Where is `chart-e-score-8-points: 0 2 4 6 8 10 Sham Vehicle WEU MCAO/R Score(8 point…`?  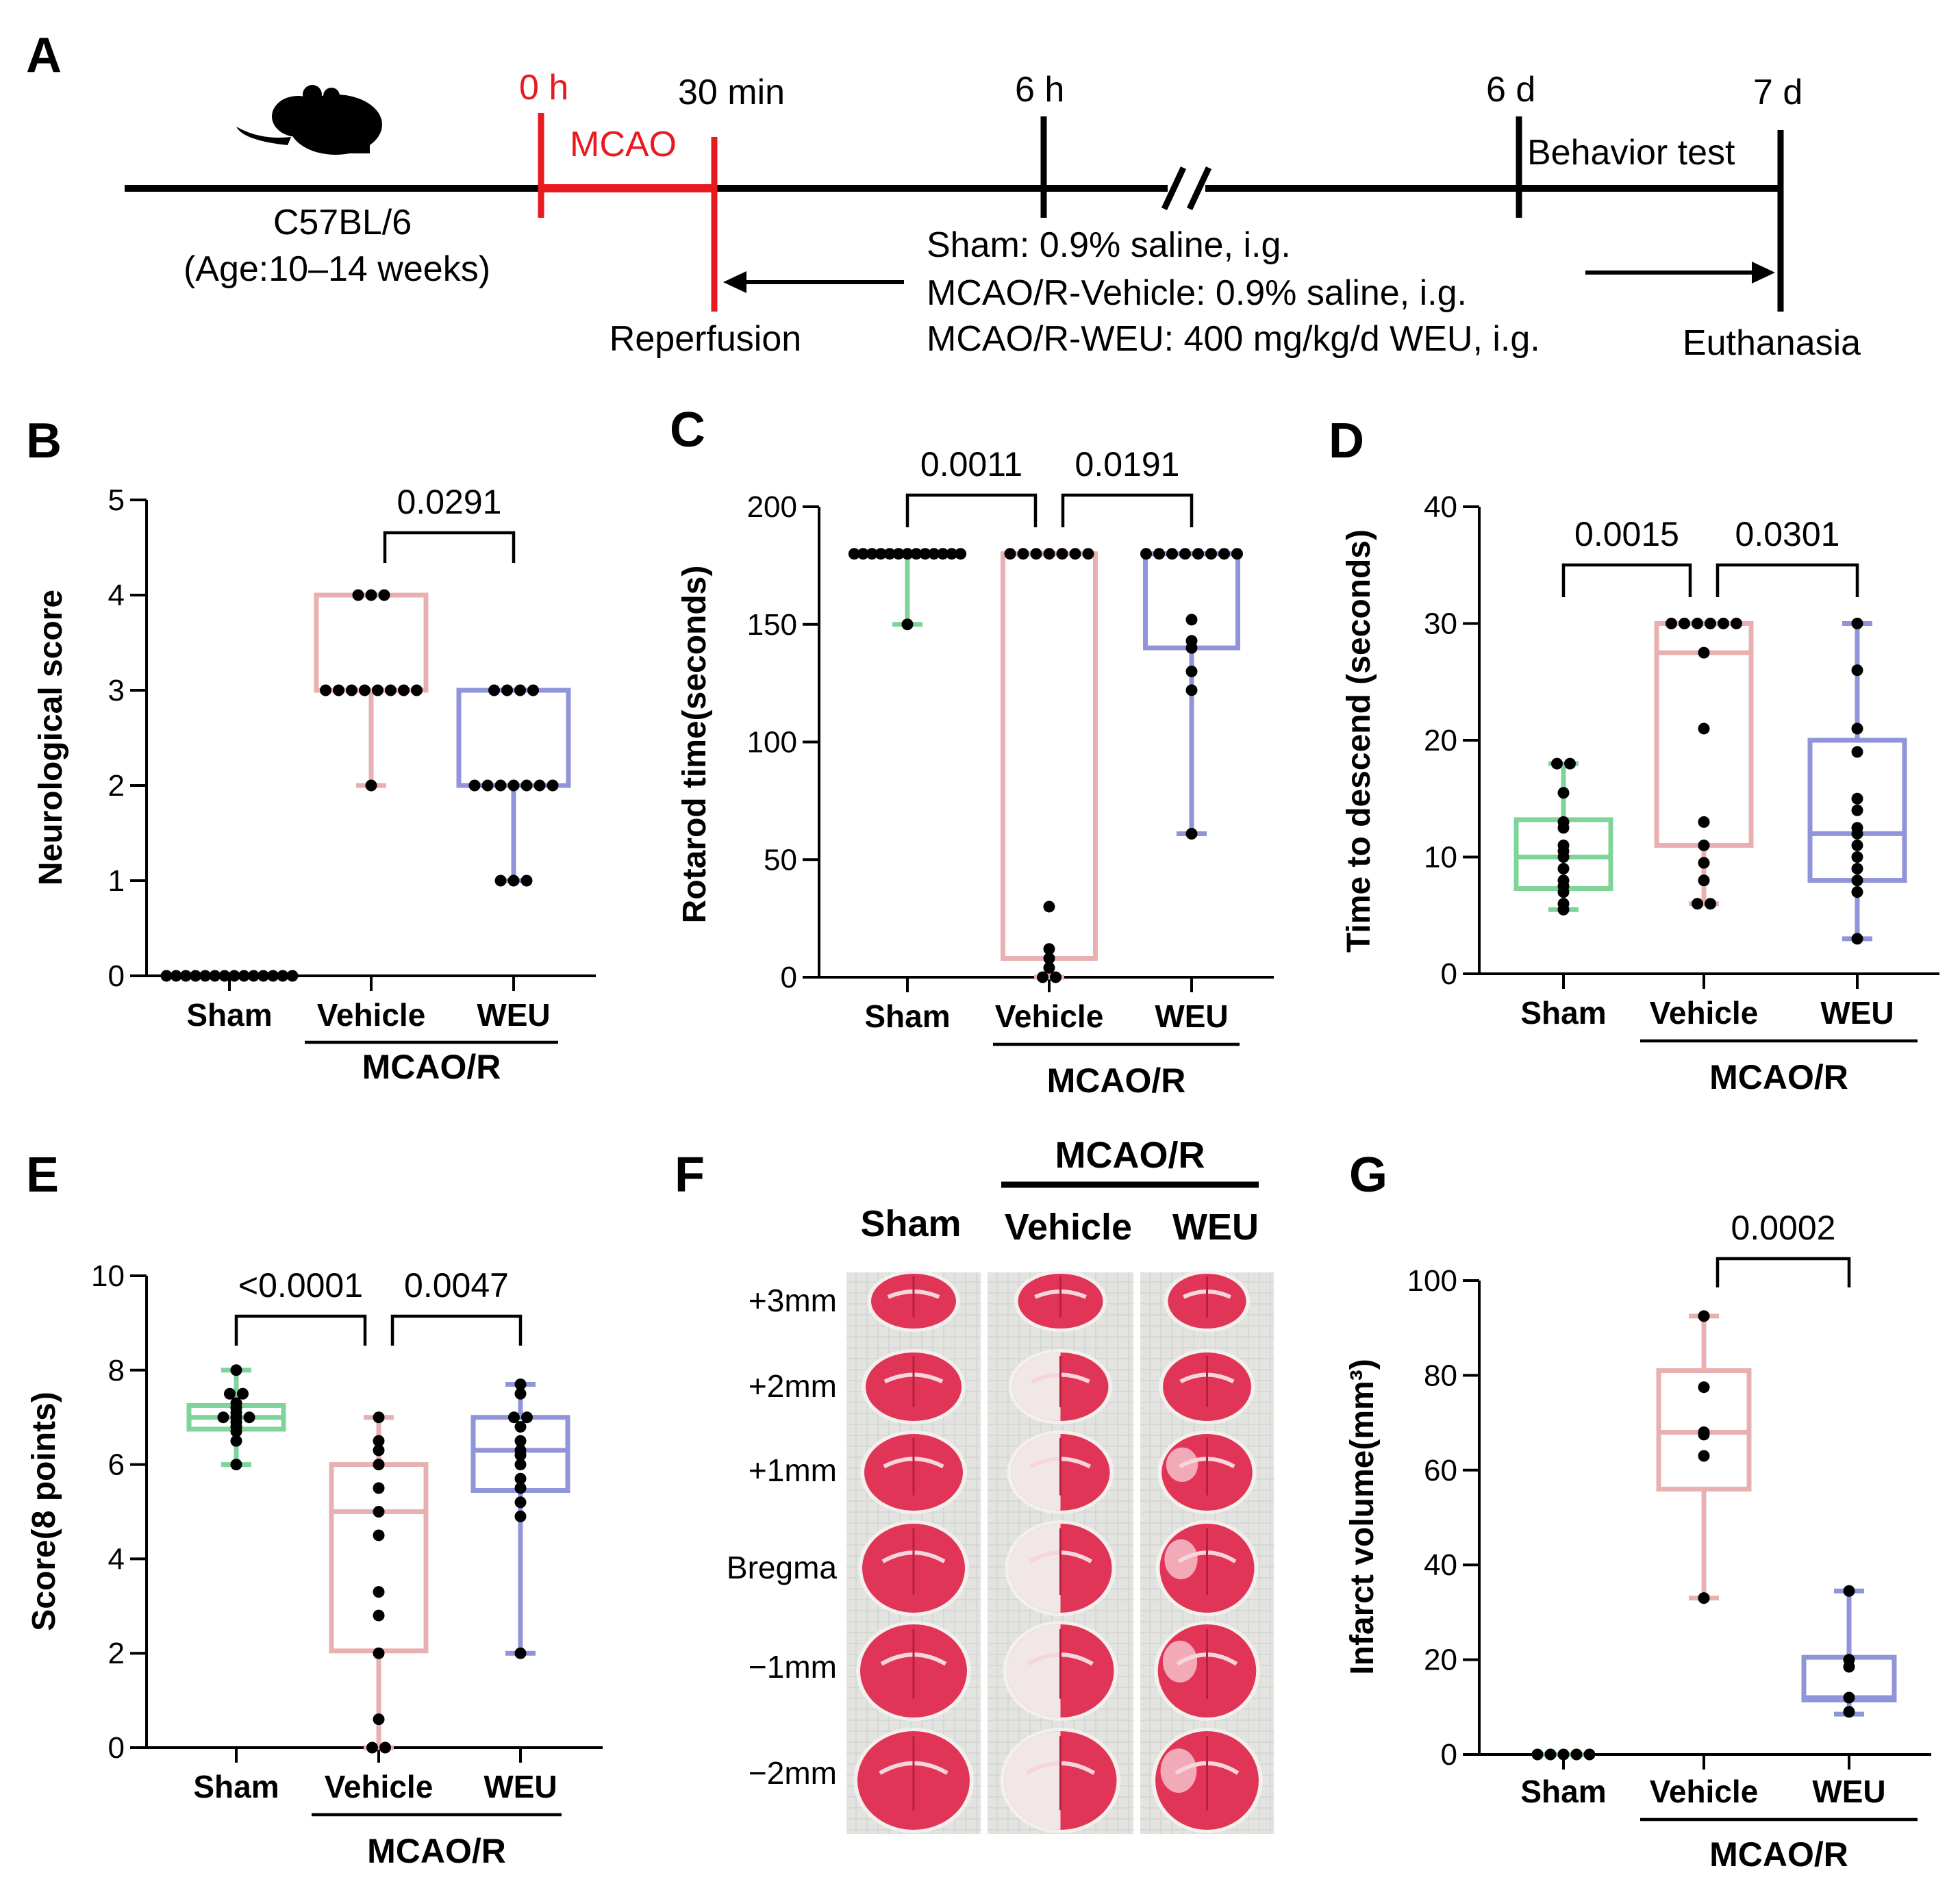
chart-e-score-8-points: 0 2 4 6 8 10 Sham Vehicle WEU MCAO/R Score(8 point… is located at coordinates (315, 1565).